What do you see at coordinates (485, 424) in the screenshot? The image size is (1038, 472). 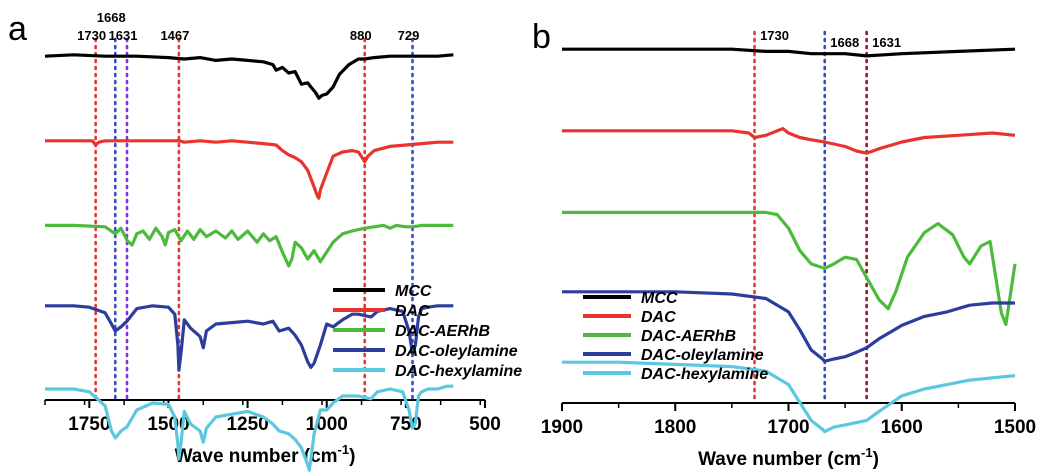 I see `x-tick-label: 500` at bounding box center [485, 424].